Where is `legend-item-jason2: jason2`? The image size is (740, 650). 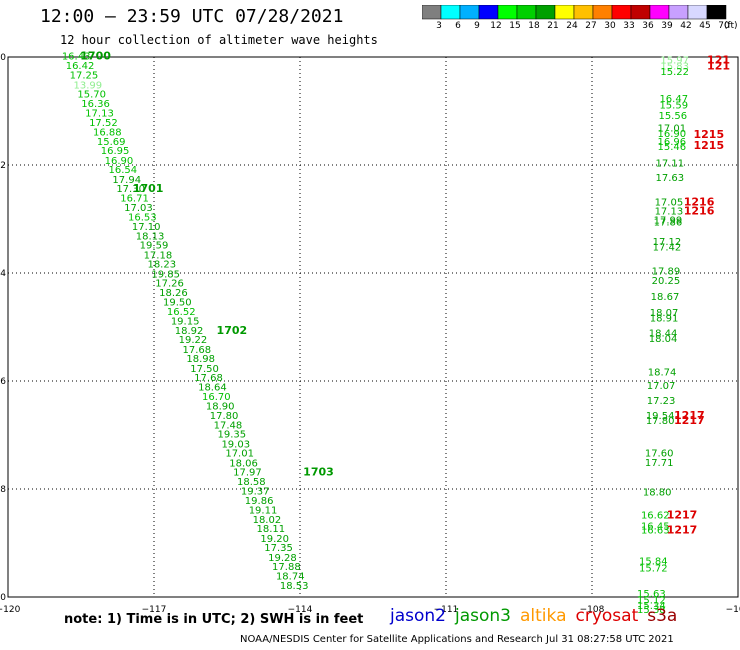
legend-item-jason2: jason2 is located at coordinates (418, 616).